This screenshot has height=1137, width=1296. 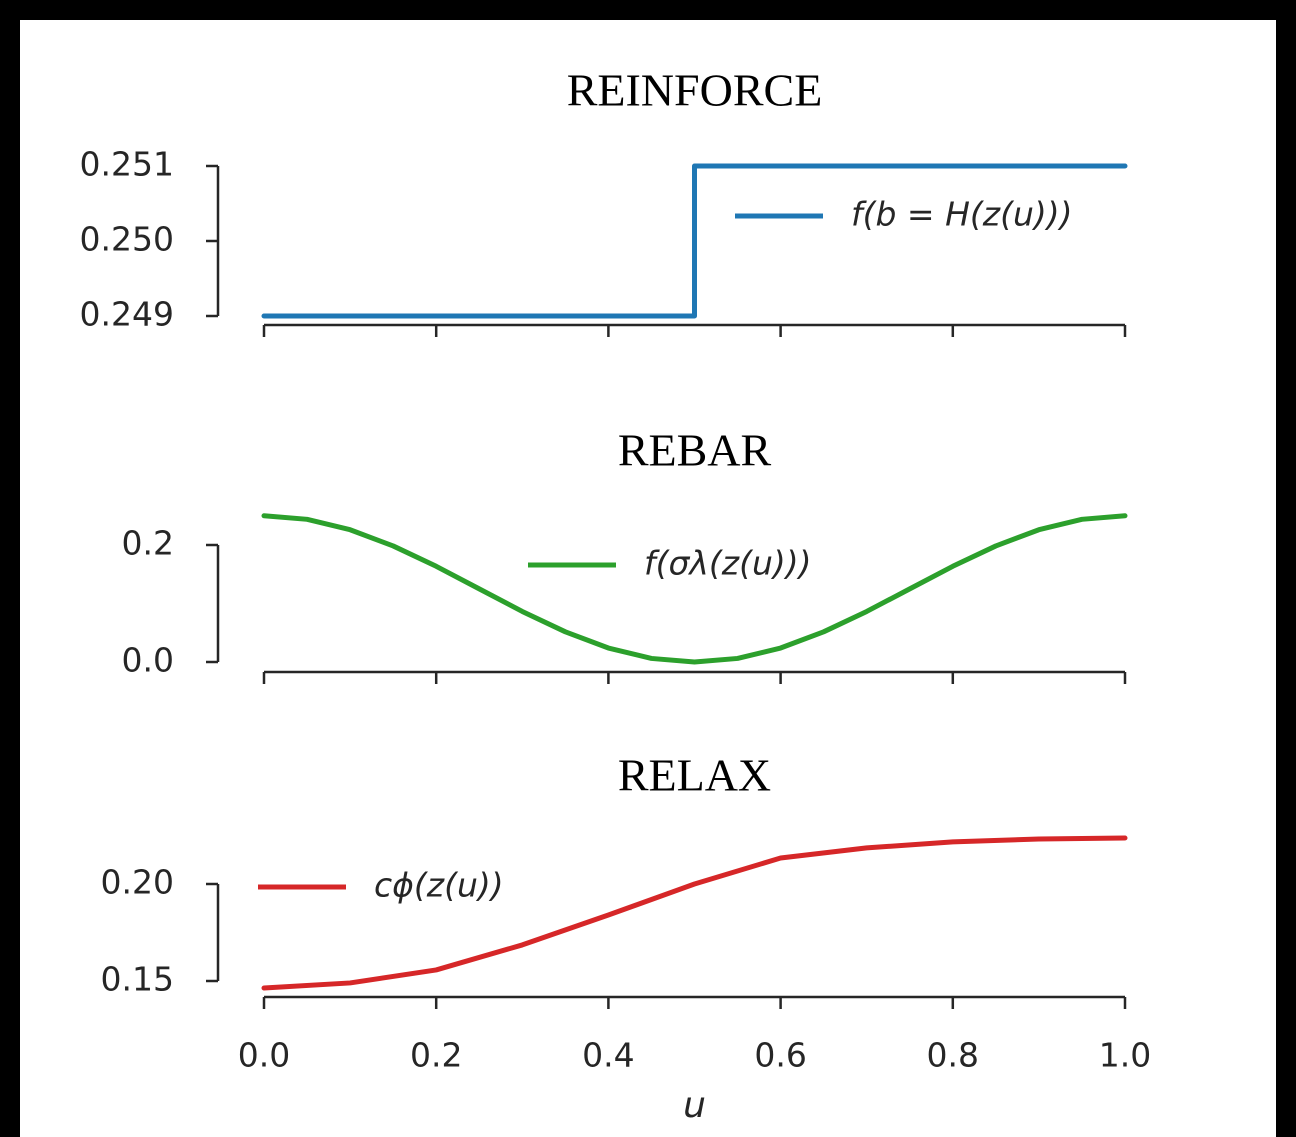 What do you see at coordinates (695, 90) in the screenshot?
I see `subplot-title: REINFORCE` at bounding box center [695, 90].